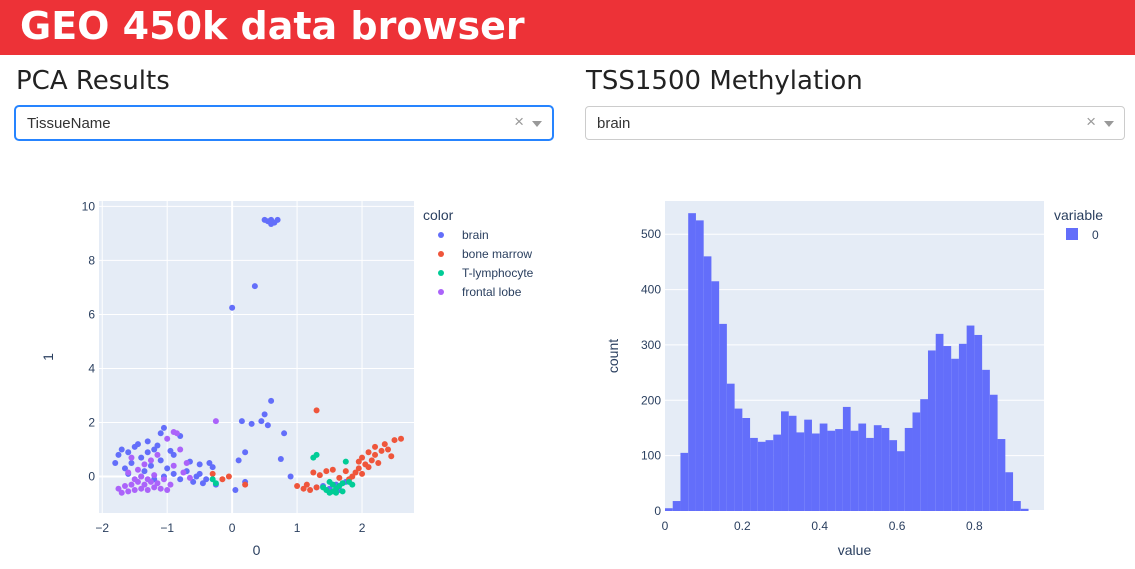 This screenshot has height=569, width=1135. Describe the element at coordinates (284, 123) in the screenshot. I see `pca-color-dropdown: TissueName ×` at that location.